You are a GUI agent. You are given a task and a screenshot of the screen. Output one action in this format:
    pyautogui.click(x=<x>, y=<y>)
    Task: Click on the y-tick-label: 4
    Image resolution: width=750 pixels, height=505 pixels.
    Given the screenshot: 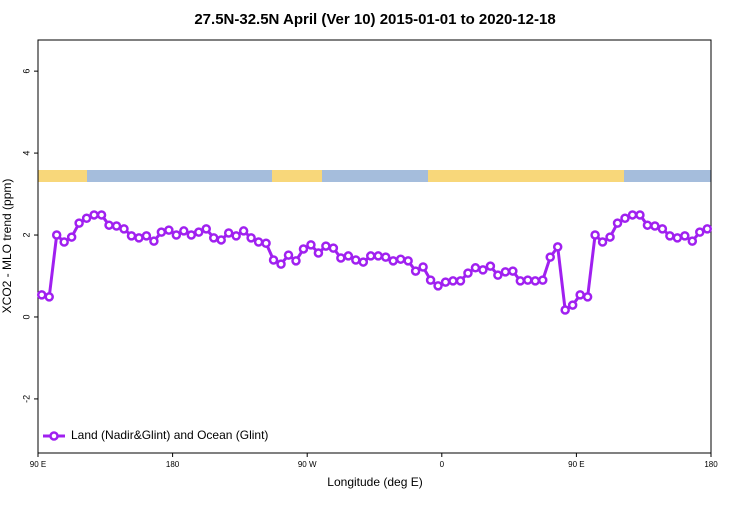 What is the action you would take?
    pyautogui.click(x=26, y=153)
    